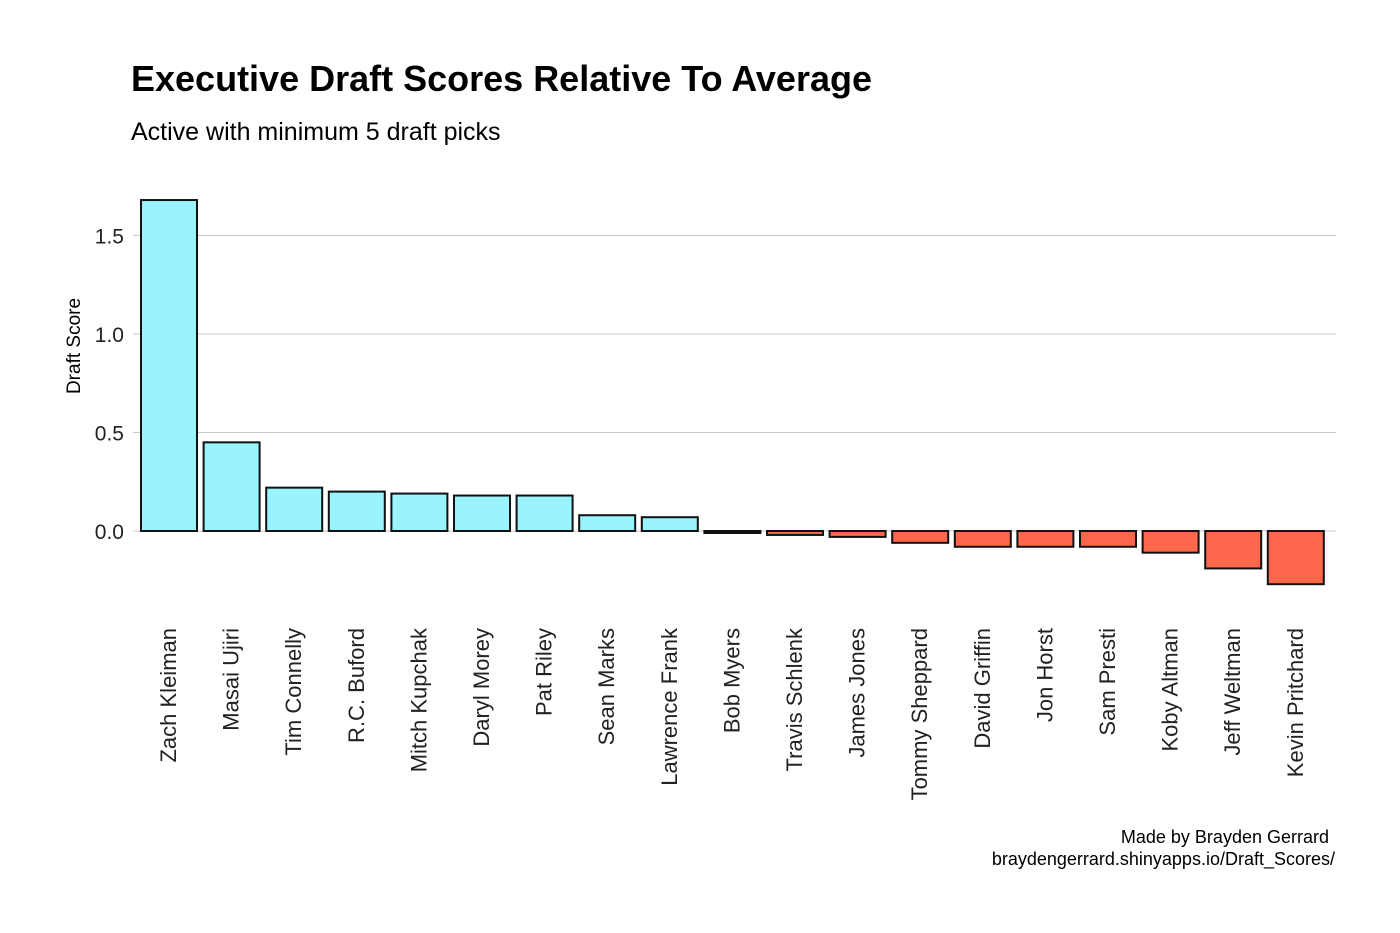 This screenshot has width=1400, height=933. Describe the element at coordinates (1295, 702) in the screenshot. I see `x-tick-label: Kevin Pritchard` at that location.